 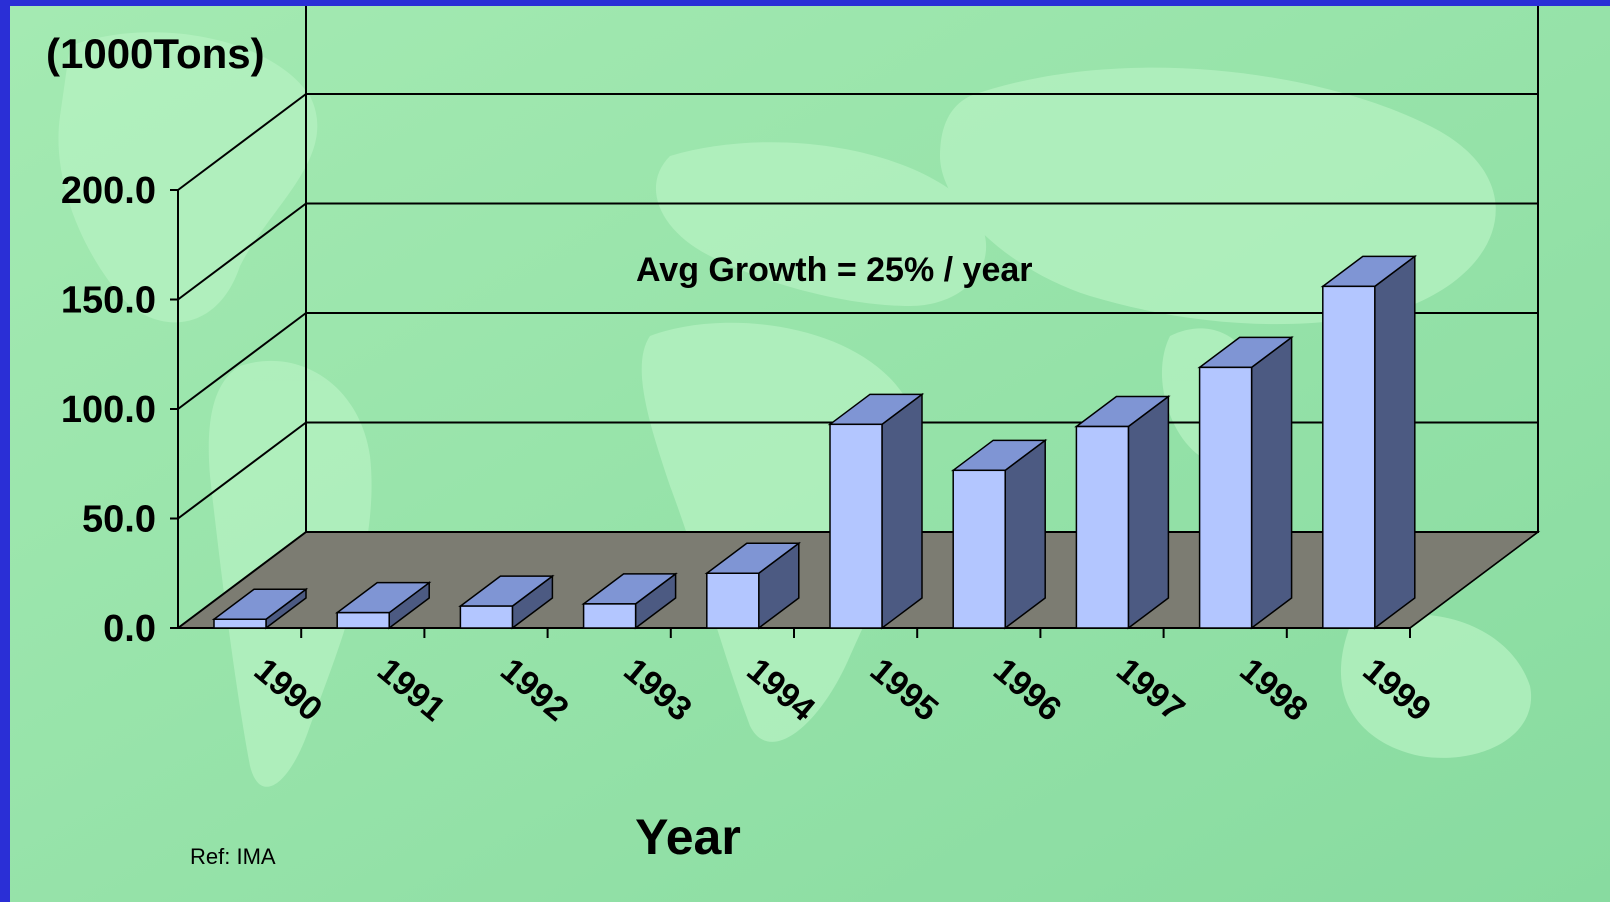 What do you see at coordinates (108, 301) in the screenshot?
I see `y-tick-label: 150.0` at bounding box center [108, 301].